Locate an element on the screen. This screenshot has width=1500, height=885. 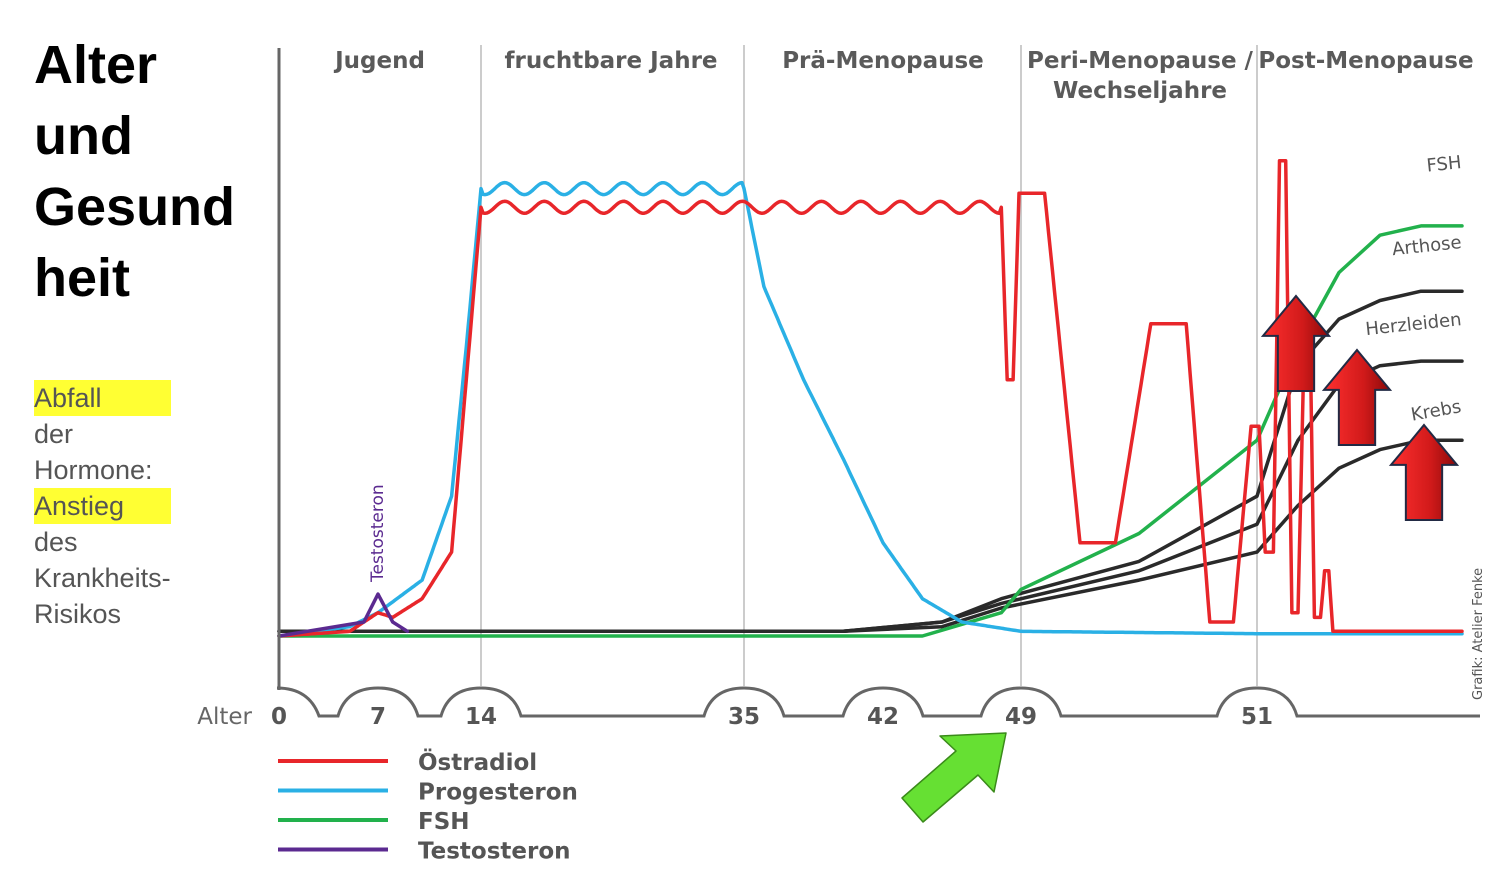
side-note-line: Risikos is located at coordinates (102, 614).